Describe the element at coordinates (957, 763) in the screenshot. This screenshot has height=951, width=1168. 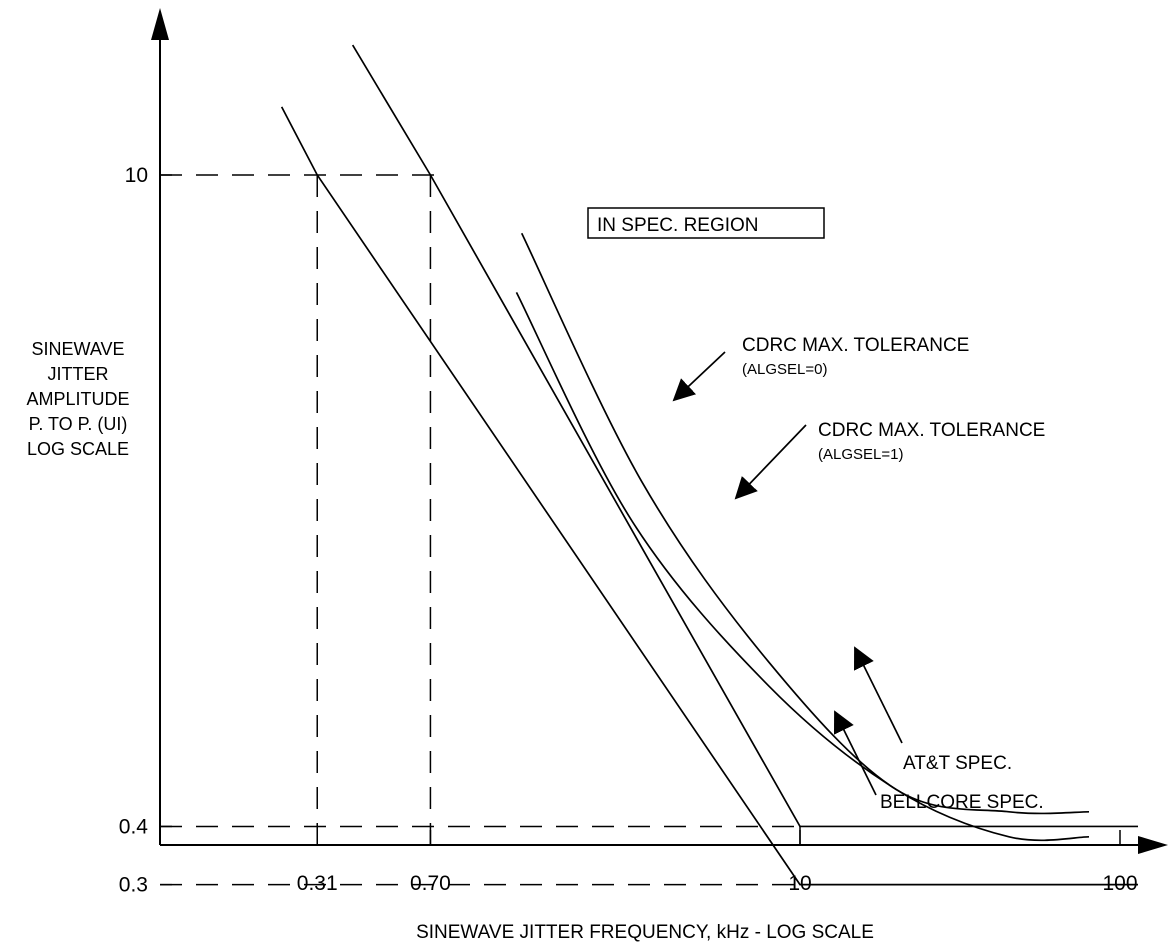
I see `annotation-att-text: AT&T SPEC.` at that location.